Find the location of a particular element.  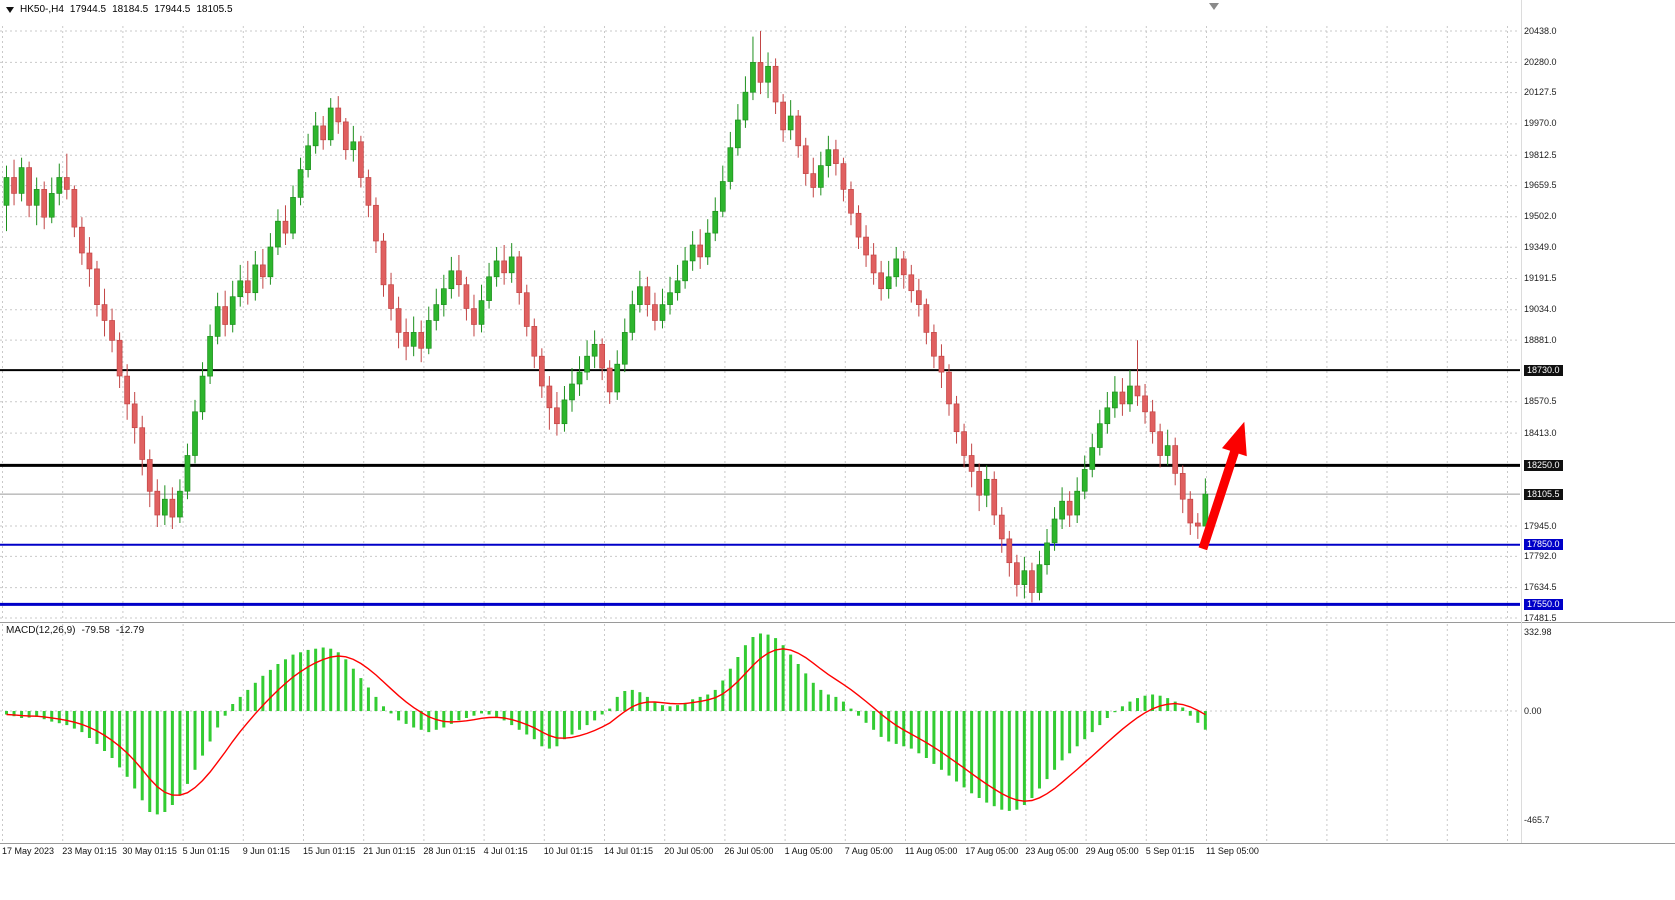

trend-arrow is located at coordinates (1222, 486).